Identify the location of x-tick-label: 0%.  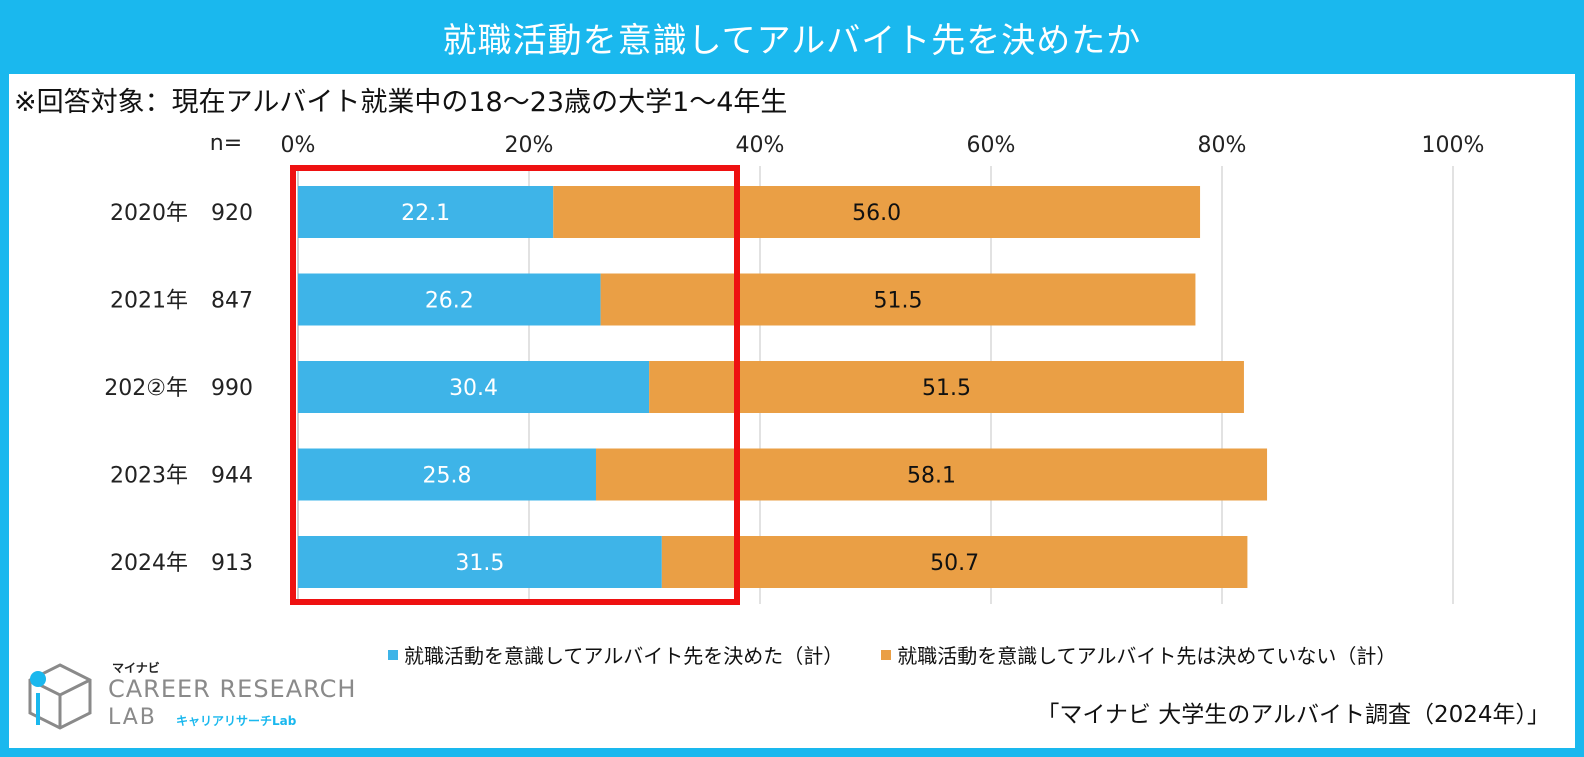
(298, 145).